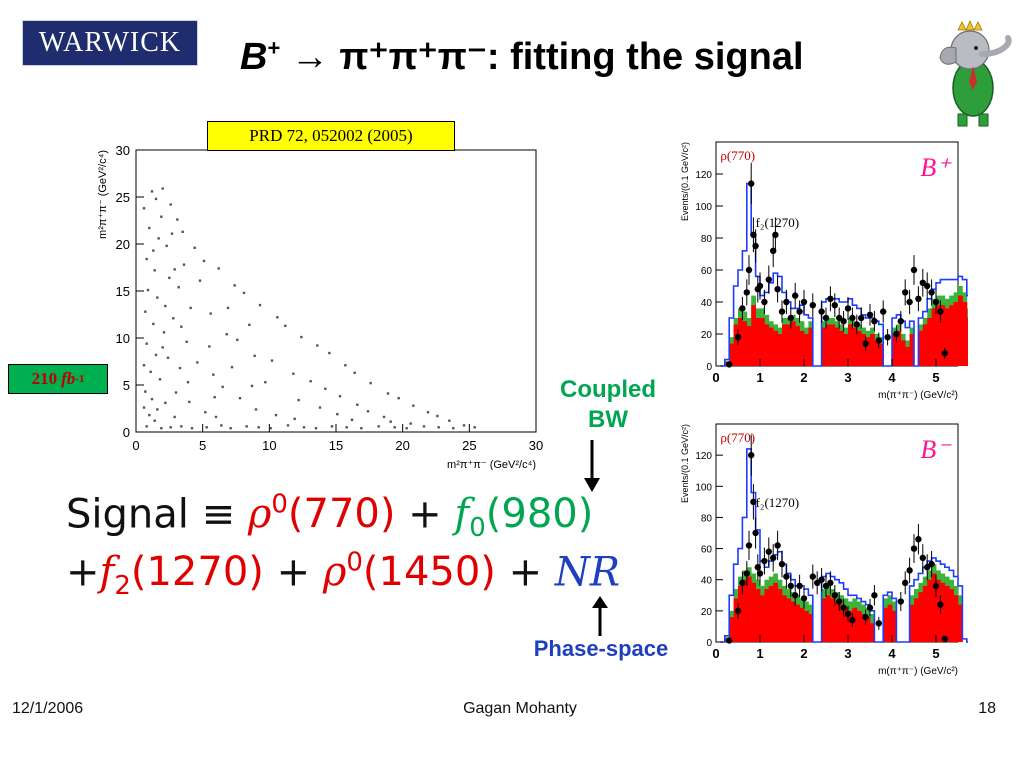  Describe the element at coordinates (707, 239) in the screenshot. I see `hist-y-tick-label: 80` at that location.